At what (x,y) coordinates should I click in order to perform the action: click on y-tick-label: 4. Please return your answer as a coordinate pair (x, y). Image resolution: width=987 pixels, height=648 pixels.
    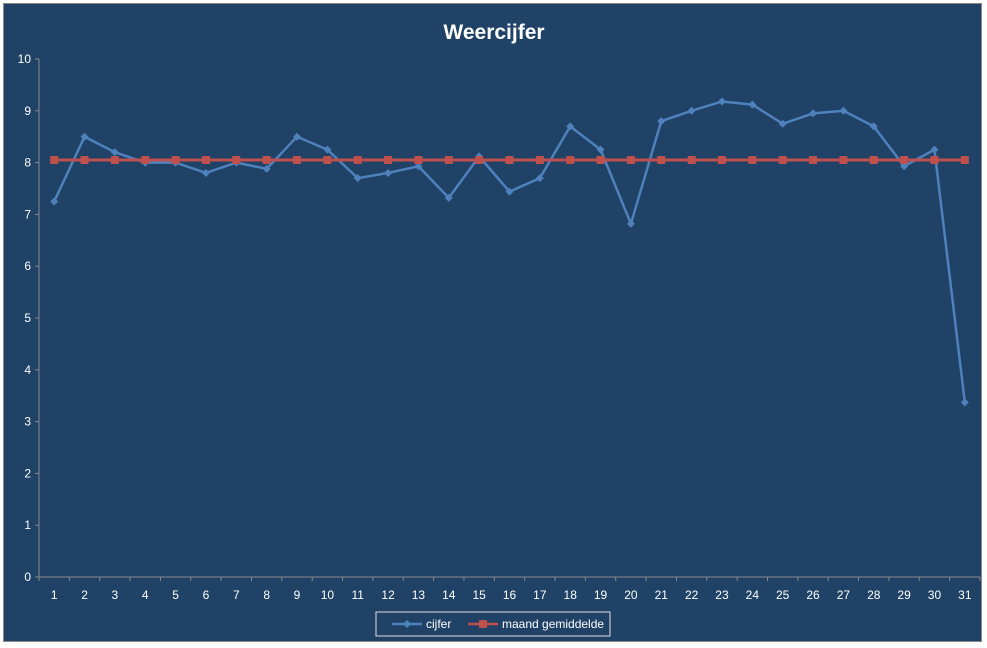
    Looking at the image, I should click on (27, 370).